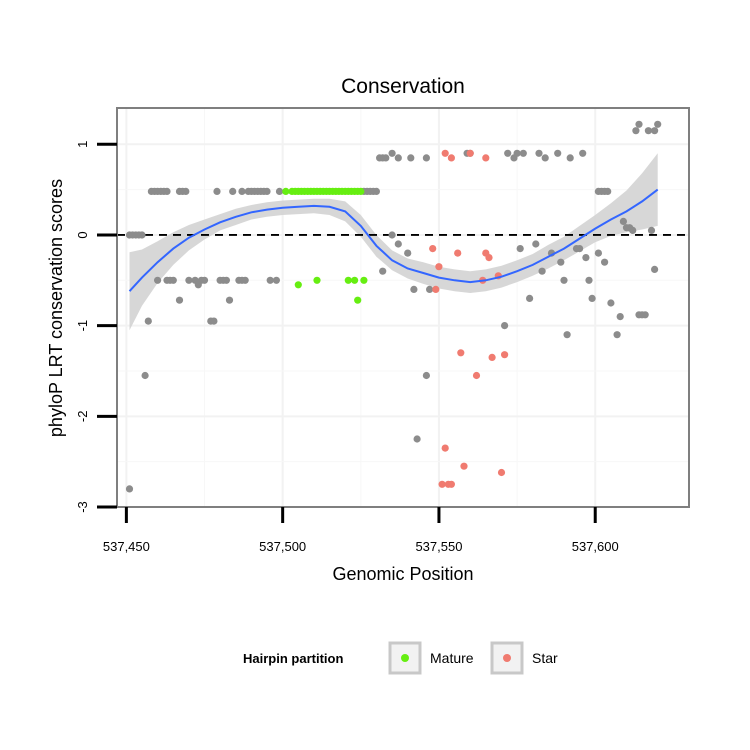  What do you see at coordinates (361, 530) in the screenshot?
I see `x-axis: 537,450 537,500 537,550 537,600` at bounding box center [361, 530].